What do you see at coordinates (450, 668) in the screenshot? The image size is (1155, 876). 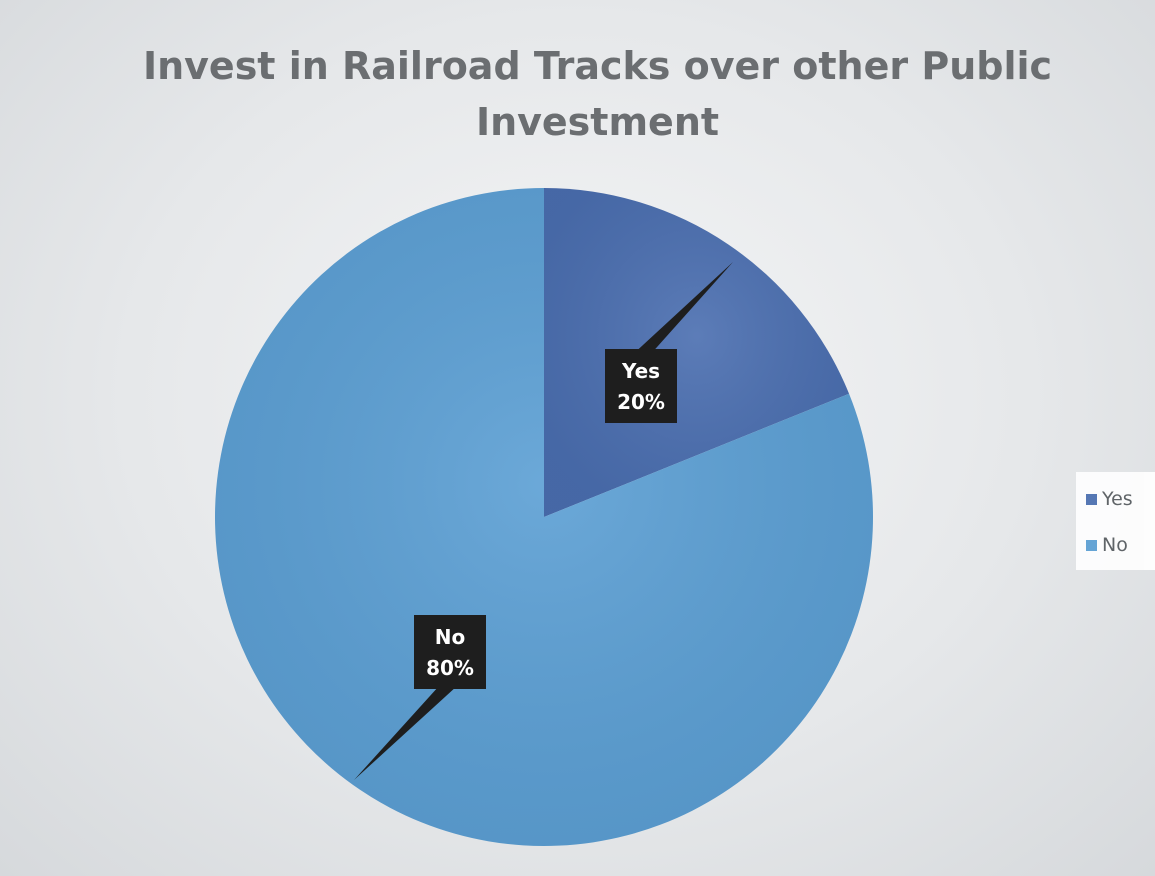 I see `data-label-percent-no: 80%` at bounding box center [450, 668].